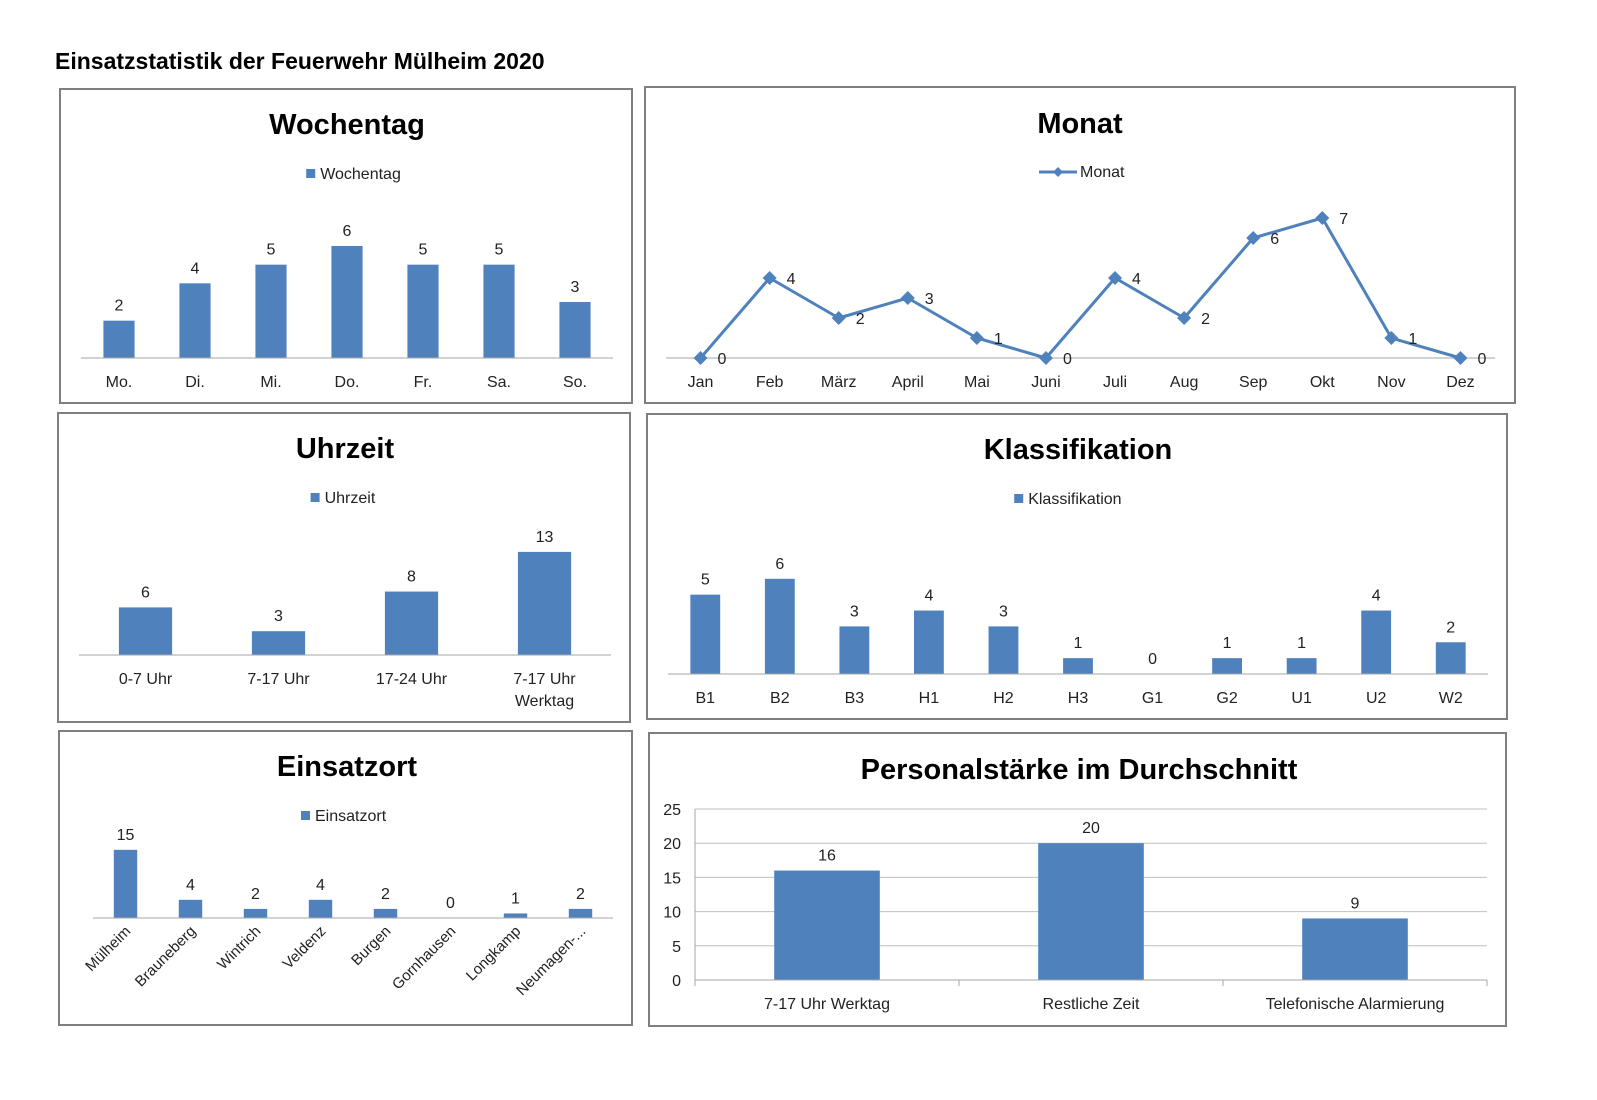 The image size is (1597, 1100). What do you see at coordinates (1091, 828) in the screenshot?
I see `data-label: 20` at bounding box center [1091, 828].